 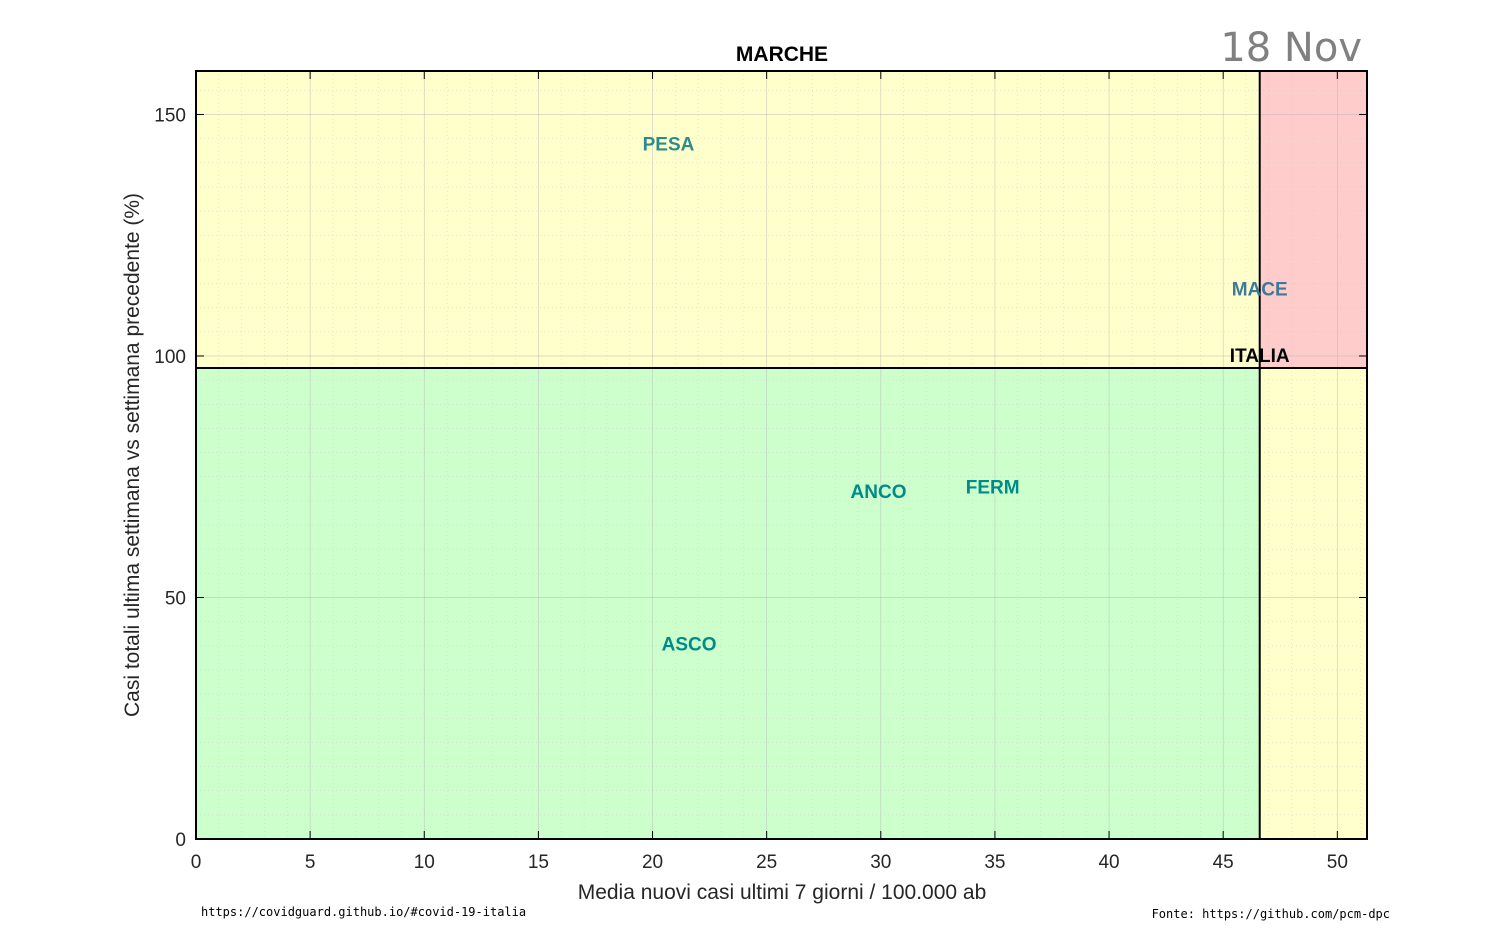 What do you see at coordinates (993, 487) in the screenshot?
I see `point-label-ferm: FERM` at bounding box center [993, 487].